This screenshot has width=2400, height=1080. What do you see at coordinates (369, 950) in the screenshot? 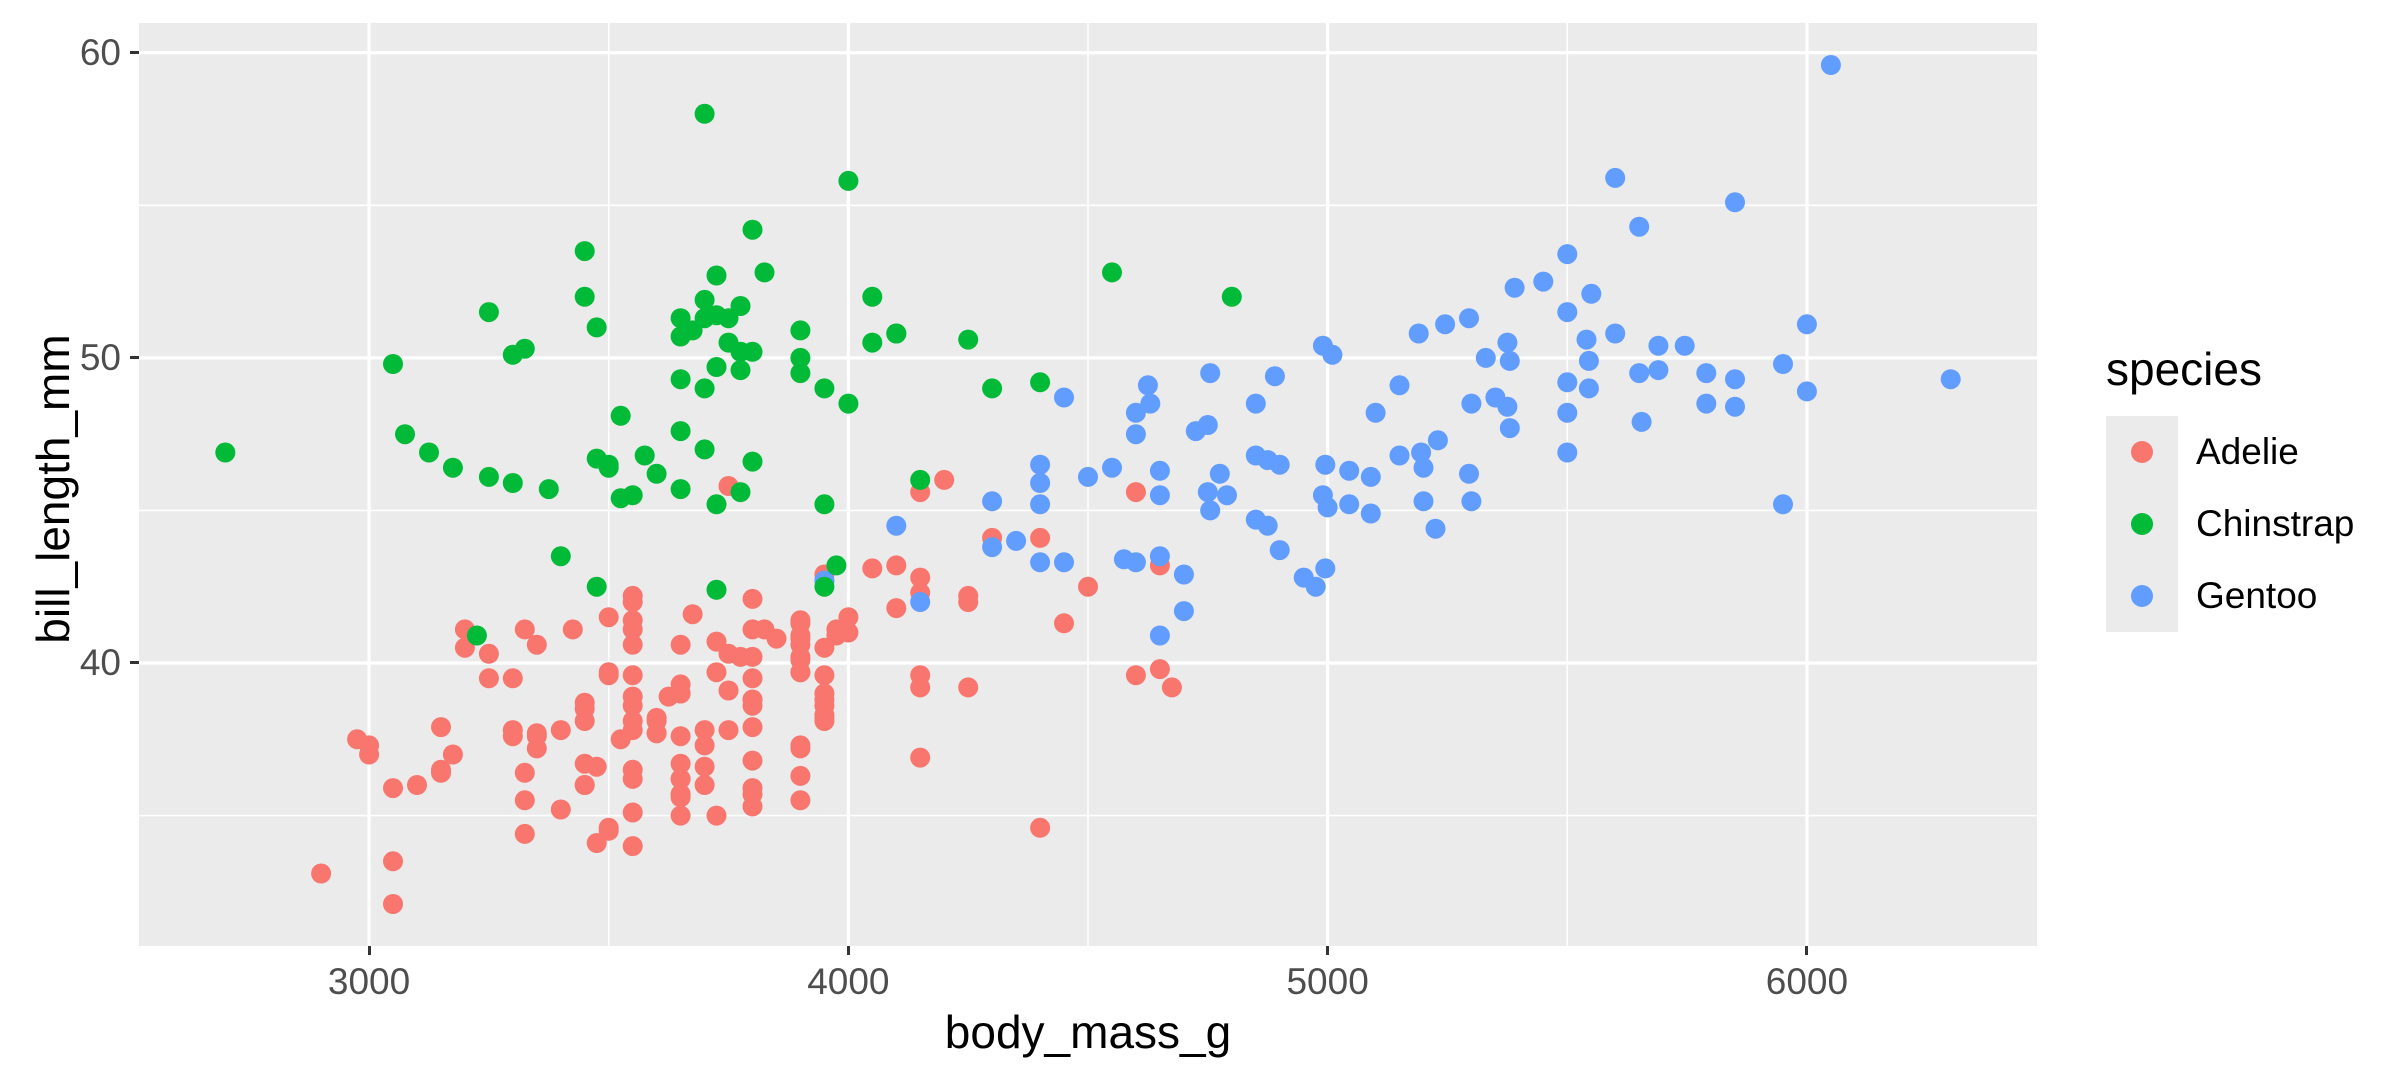
I see `x-tick-mark` at bounding box center [369, 950].